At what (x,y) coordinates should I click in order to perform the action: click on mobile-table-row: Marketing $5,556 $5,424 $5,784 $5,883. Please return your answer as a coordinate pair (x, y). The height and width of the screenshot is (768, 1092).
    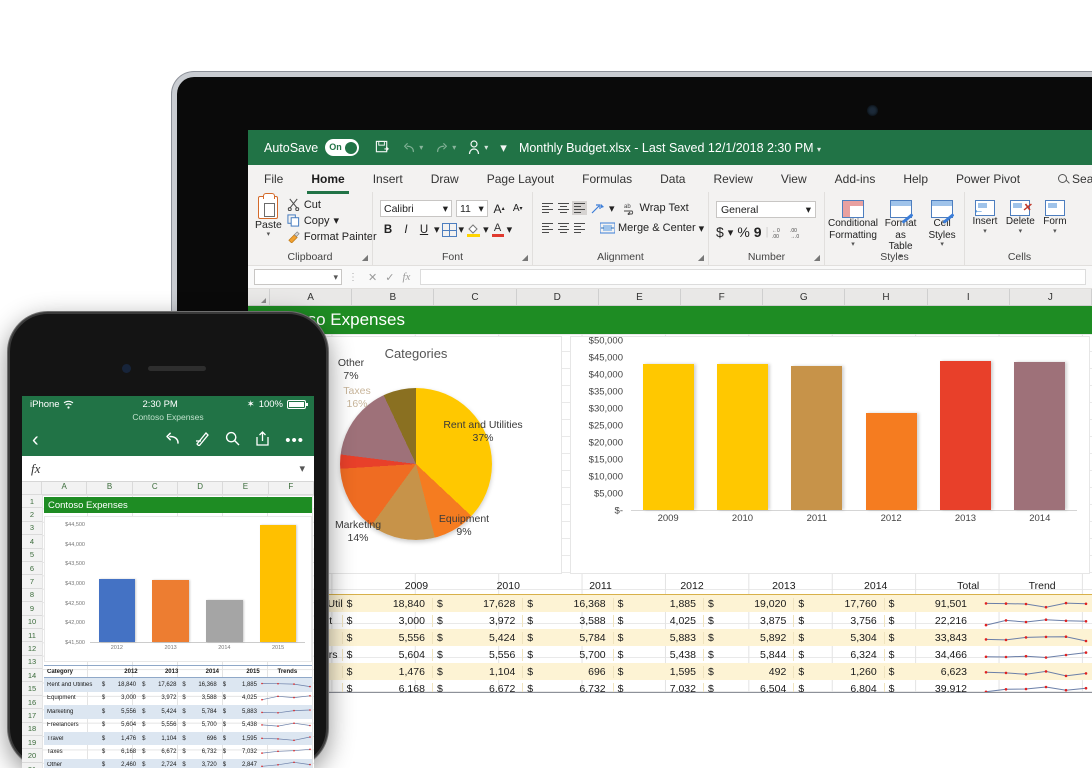
    Looking at the image, I should click on (178, 712).